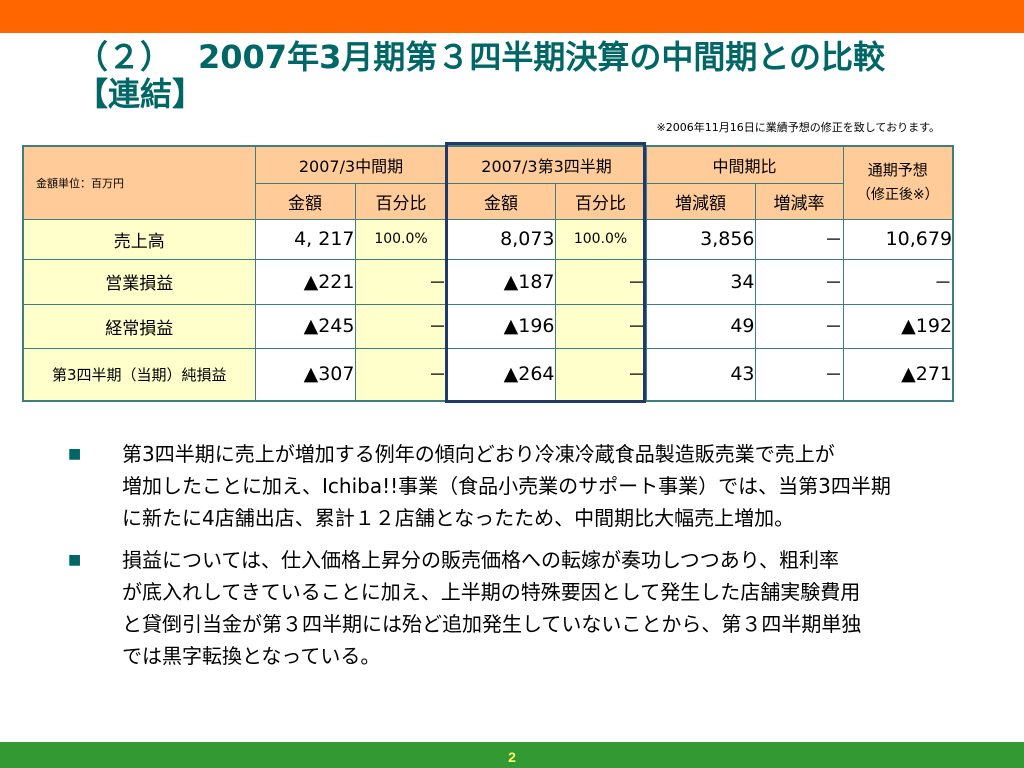 This screenshot has width=1024, height=768. Describe the element at coordinates (898, 239) in the screenshot. I see `forecast-cell: 10,679` at that location.